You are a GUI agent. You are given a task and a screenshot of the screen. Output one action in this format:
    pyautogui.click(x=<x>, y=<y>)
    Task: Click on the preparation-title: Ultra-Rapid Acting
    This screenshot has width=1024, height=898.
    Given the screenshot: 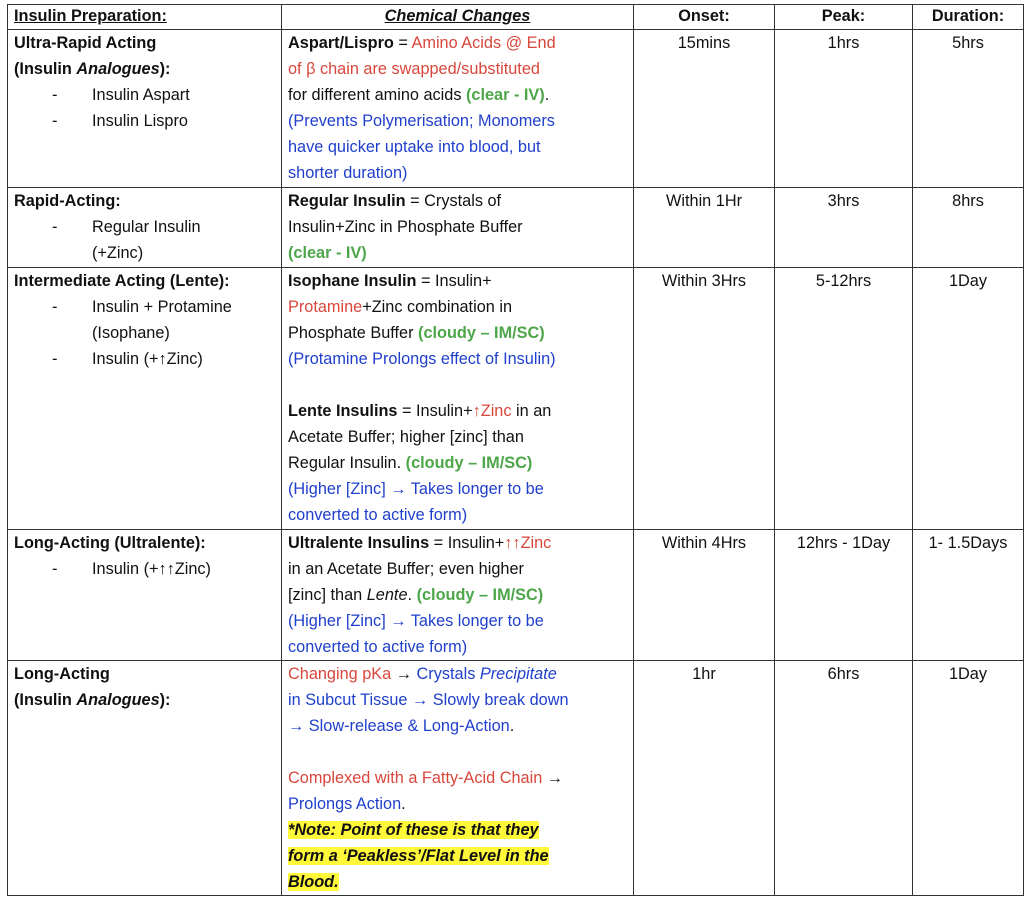 What is the action you would take?
    pyautogui.click(x=144, y=43)
    